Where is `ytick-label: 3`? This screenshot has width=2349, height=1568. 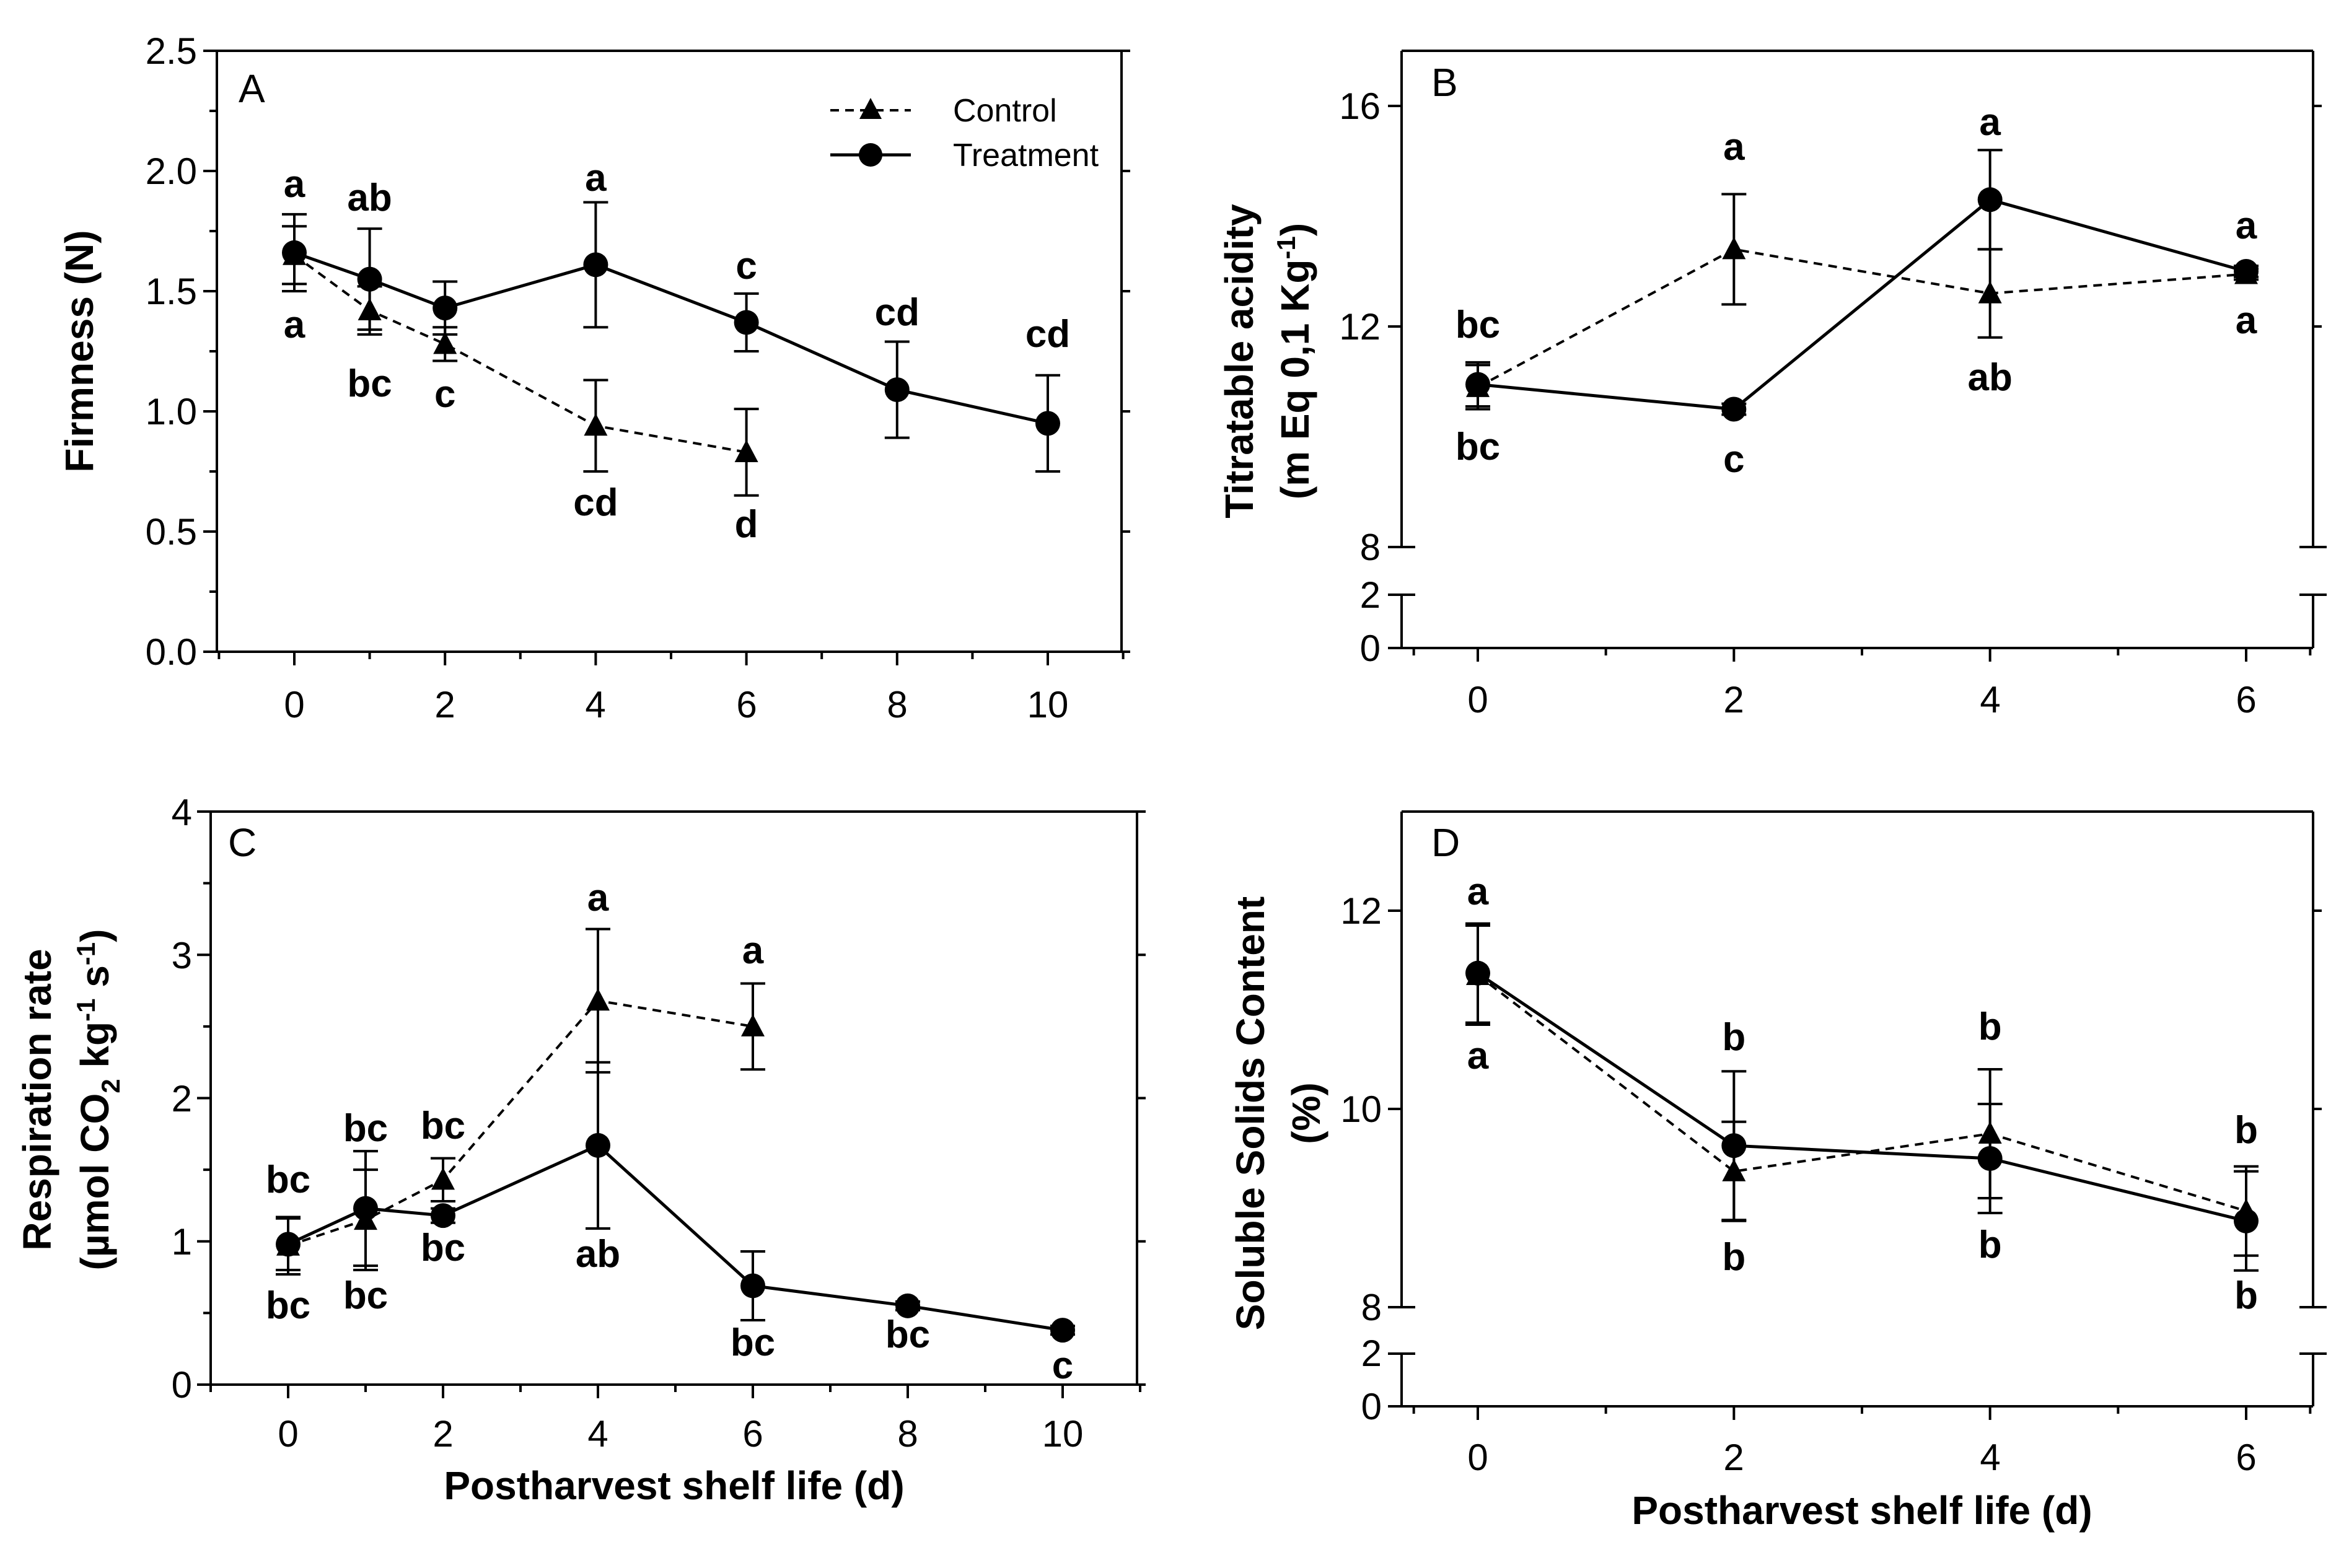 ytick-label: 3 is located at coordinates (182, 955).